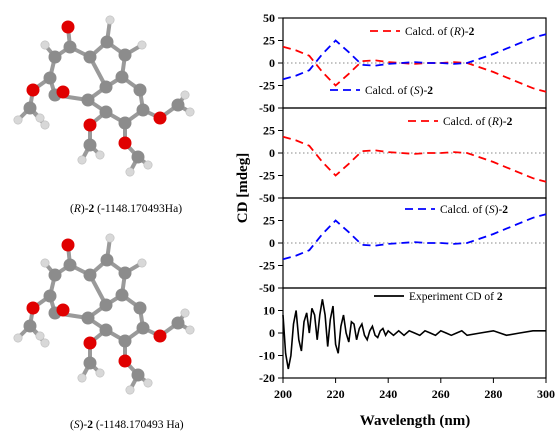 The height and width of the screenshot is (431, 557). Describe the element at coordinates (269, 18) in the screenshot. I see `y-tick-label: 50` at that location.